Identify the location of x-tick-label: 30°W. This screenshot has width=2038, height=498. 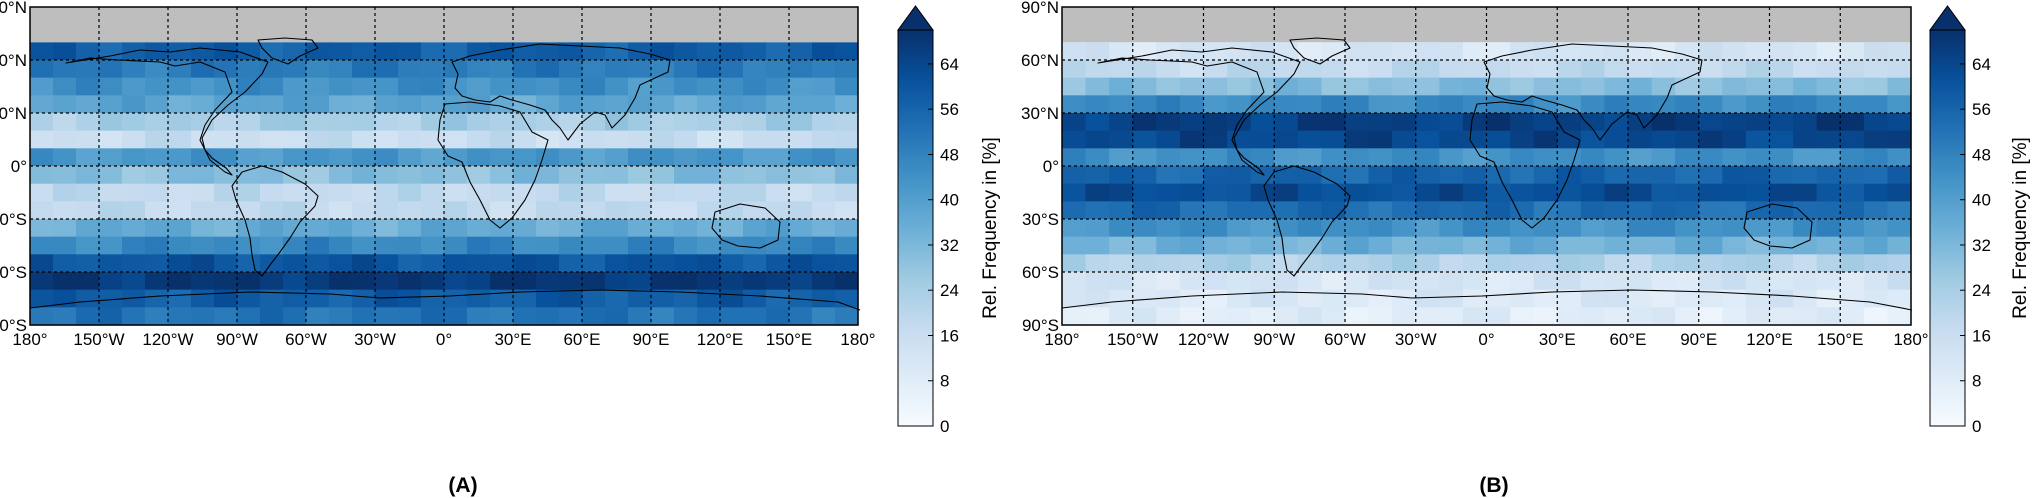
(1416, 339).